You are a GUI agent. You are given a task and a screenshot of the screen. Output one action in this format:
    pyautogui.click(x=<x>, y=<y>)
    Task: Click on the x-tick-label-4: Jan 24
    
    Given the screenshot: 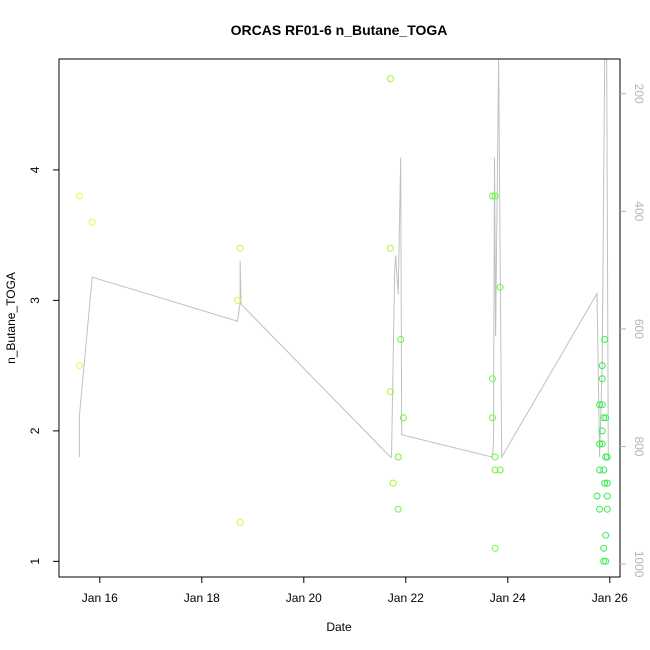 What is the action you would take?
    pyautogui.click(x=508, y=598)
    